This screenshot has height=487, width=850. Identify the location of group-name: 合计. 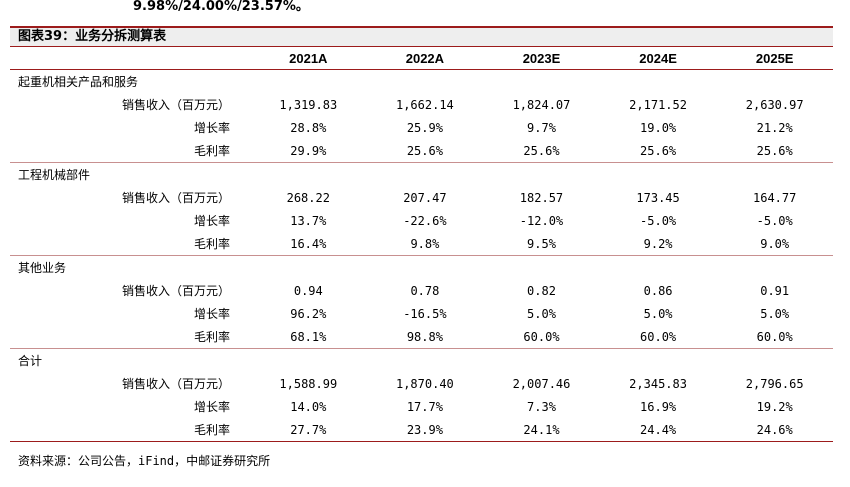
(421, 360).